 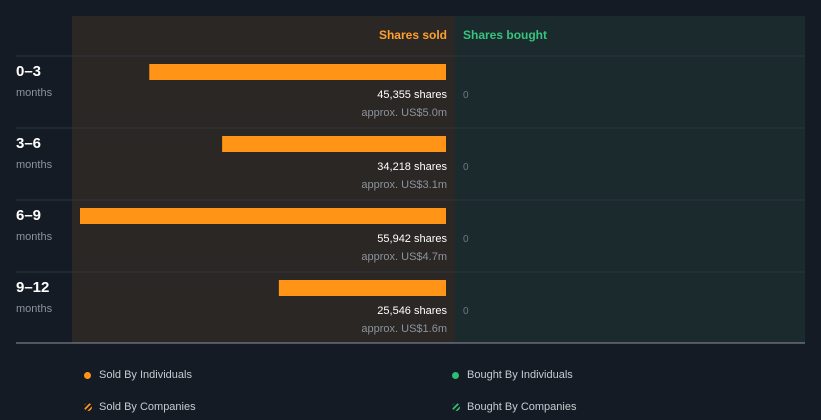 I want to click on sold-value-label: approx. US$1.6m, so click(x=404, y=329).